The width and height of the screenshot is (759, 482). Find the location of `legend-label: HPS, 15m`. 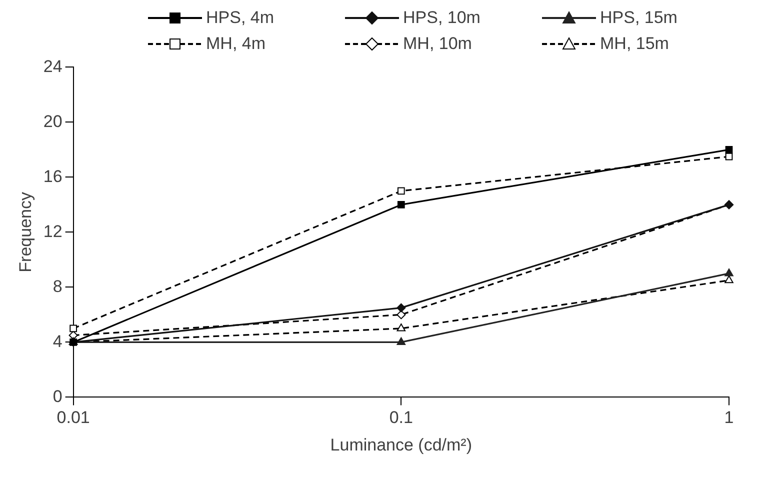

legend-label: HPS, 15m is located at coordinates (639, 18).